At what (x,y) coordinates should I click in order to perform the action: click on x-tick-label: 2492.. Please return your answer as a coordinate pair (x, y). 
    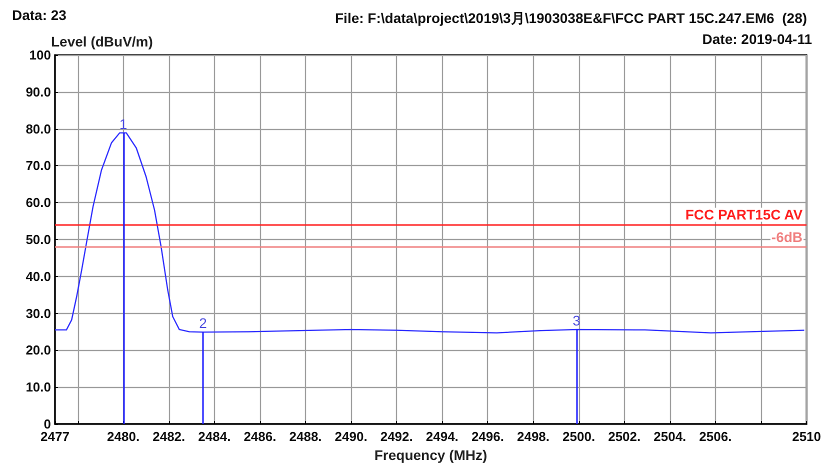
    Looking at the image, I should click on (396, 436).